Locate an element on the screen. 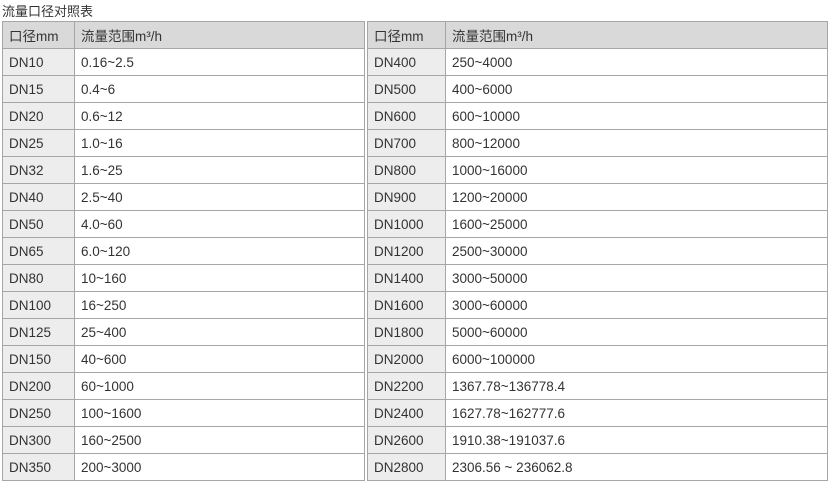 This screenshot has width=830, height=502. flow-range-cell: 3000~60000 is located at coordinates (636, 305).